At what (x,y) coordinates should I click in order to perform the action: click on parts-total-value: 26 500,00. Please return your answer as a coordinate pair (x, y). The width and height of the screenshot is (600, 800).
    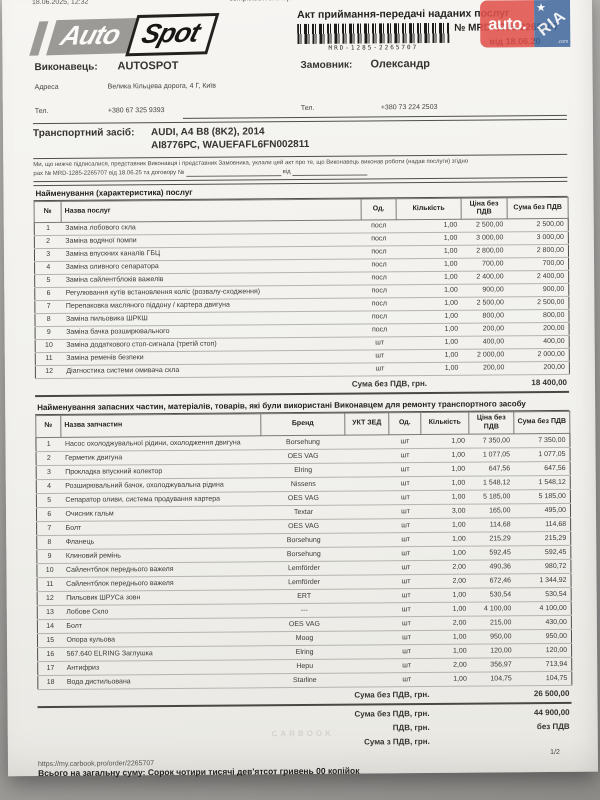
    Looking at the image, I should click on (551, 693).